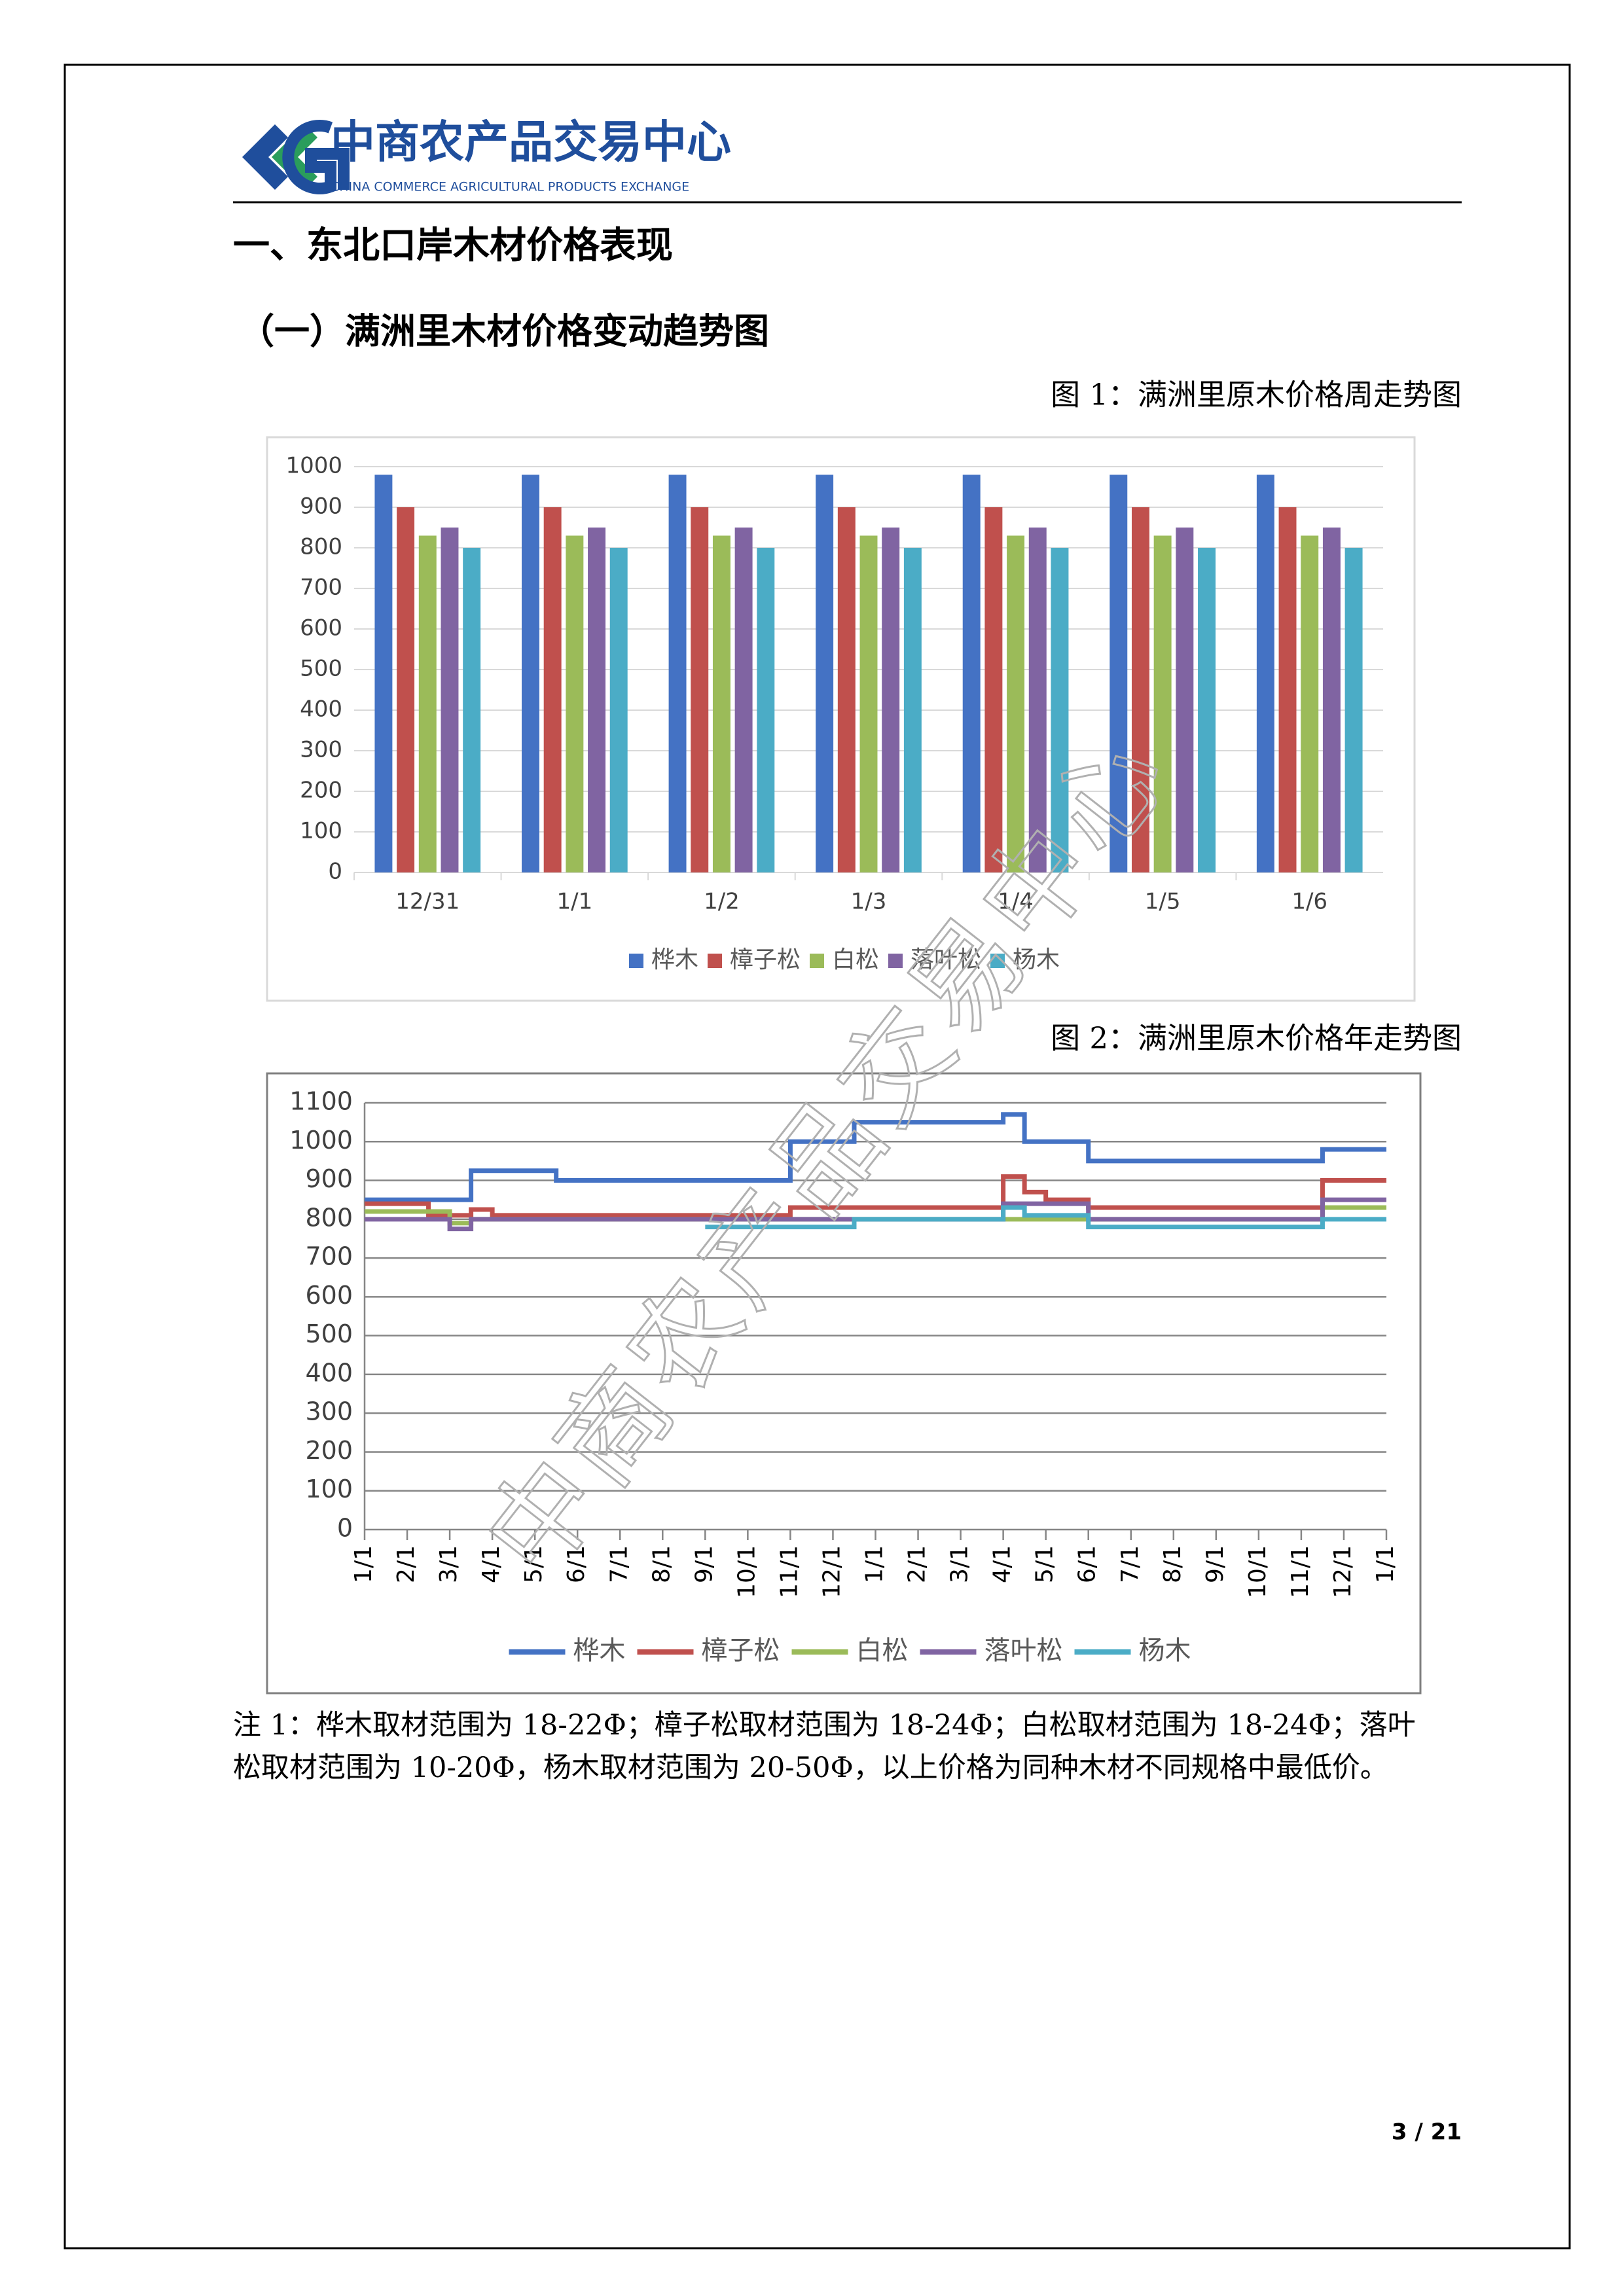 The height and width of the screenshot is (2296, 1624). Describe the element at coordinates (345, 1528) in the screenshot. I see `y-tick-label: 0` at that location.